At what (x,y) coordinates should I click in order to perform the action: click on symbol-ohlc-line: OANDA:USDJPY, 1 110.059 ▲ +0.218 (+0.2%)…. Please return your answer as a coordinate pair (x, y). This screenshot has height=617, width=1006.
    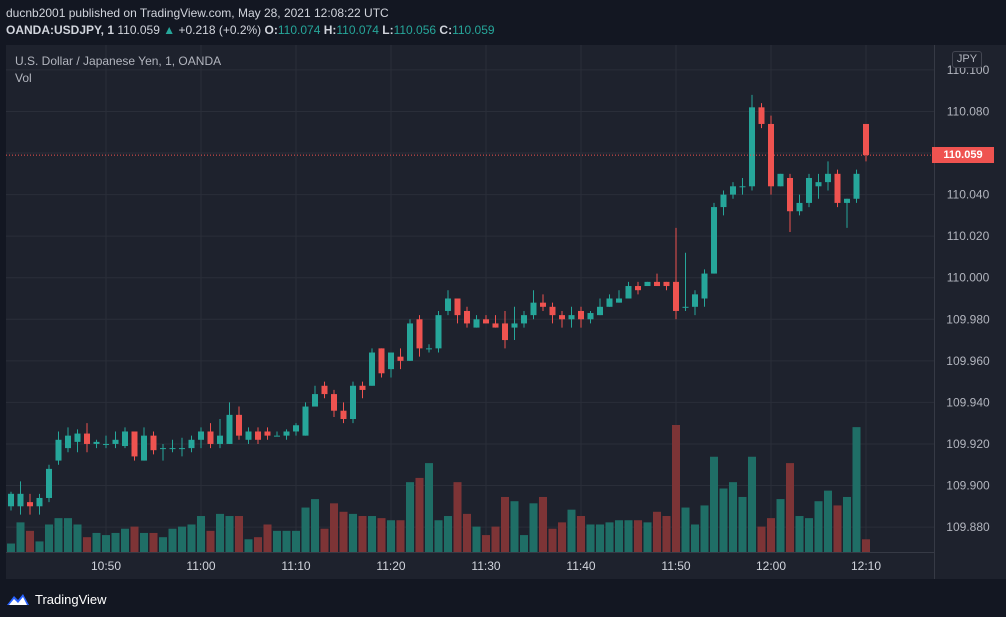
    Looking at the image, I should click on (250, 30).